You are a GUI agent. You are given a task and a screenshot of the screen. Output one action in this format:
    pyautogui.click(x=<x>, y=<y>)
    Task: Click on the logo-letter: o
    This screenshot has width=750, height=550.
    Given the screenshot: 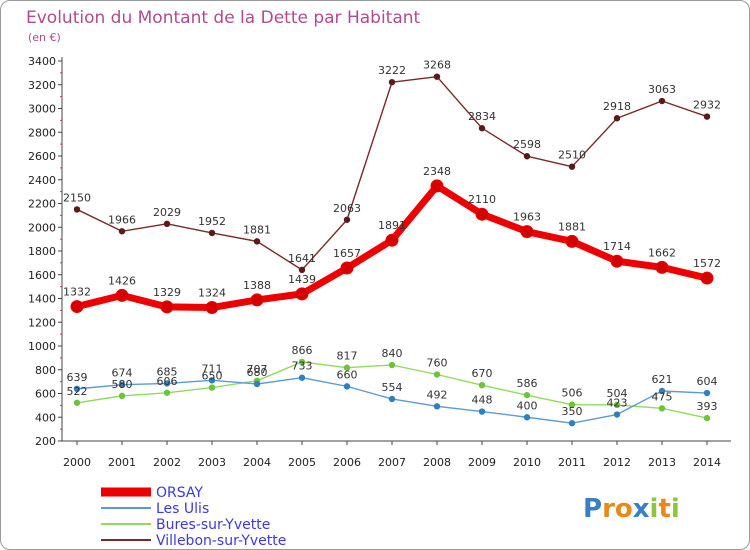 What is the action you would take?
    pyautogui.click(x=624, y=509)
    